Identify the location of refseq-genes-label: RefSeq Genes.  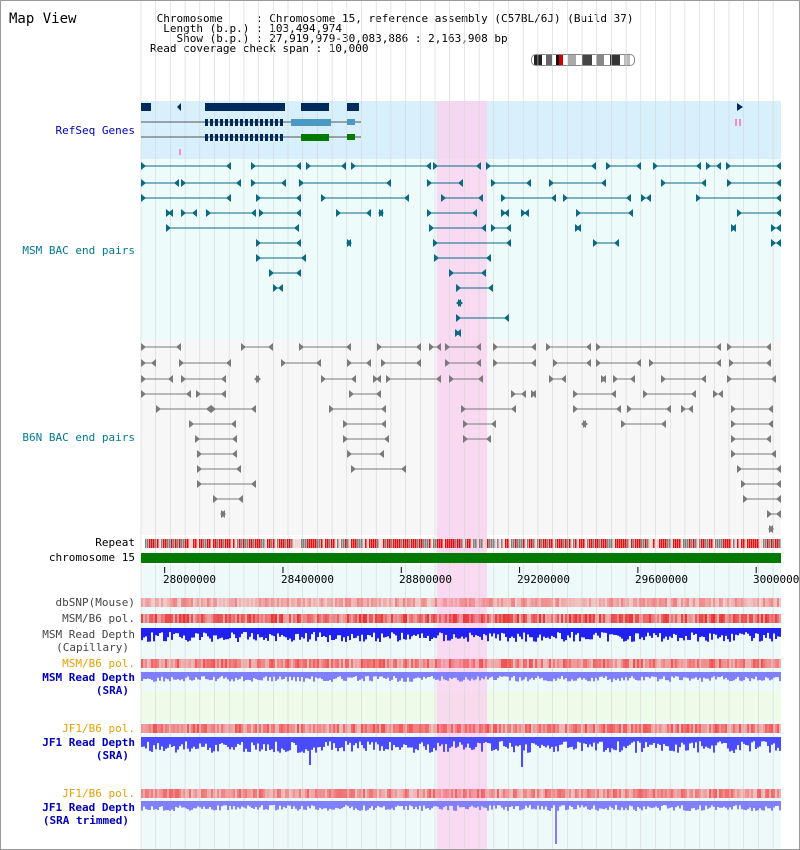
(95, 130).